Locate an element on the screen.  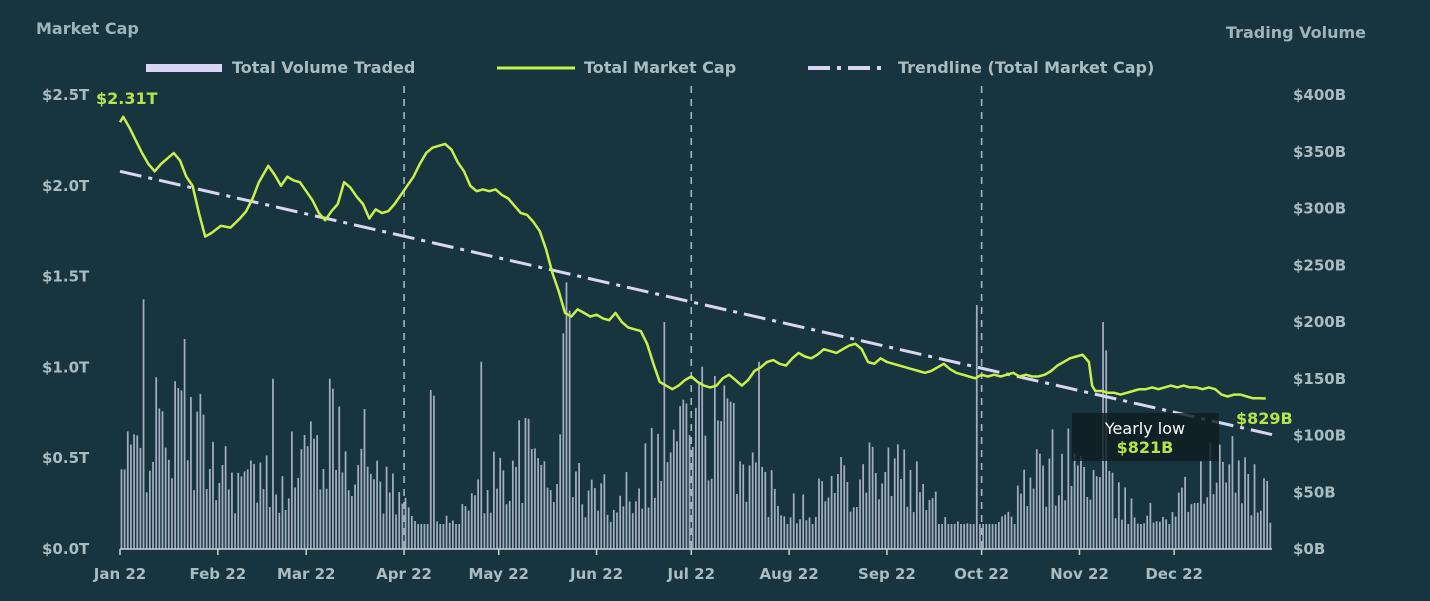
legend-swatch-volume is located at coordinates (184, 68).